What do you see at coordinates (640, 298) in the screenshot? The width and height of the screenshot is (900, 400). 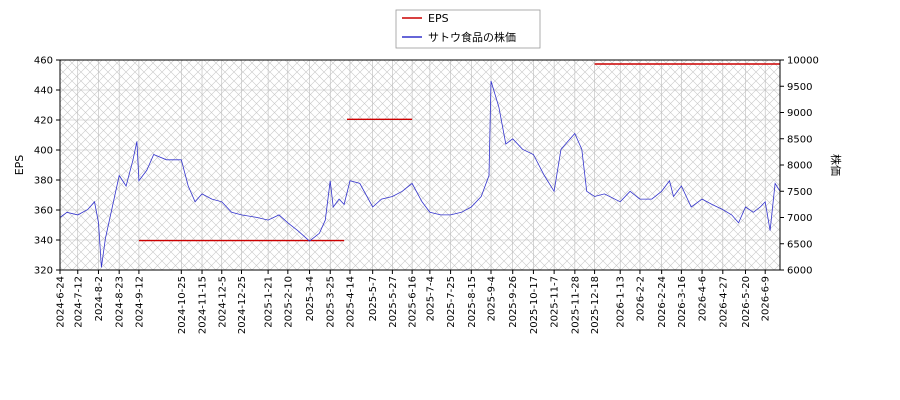 I see `x-tick-label: 2026-2-2` at bounding box center [640, 298].